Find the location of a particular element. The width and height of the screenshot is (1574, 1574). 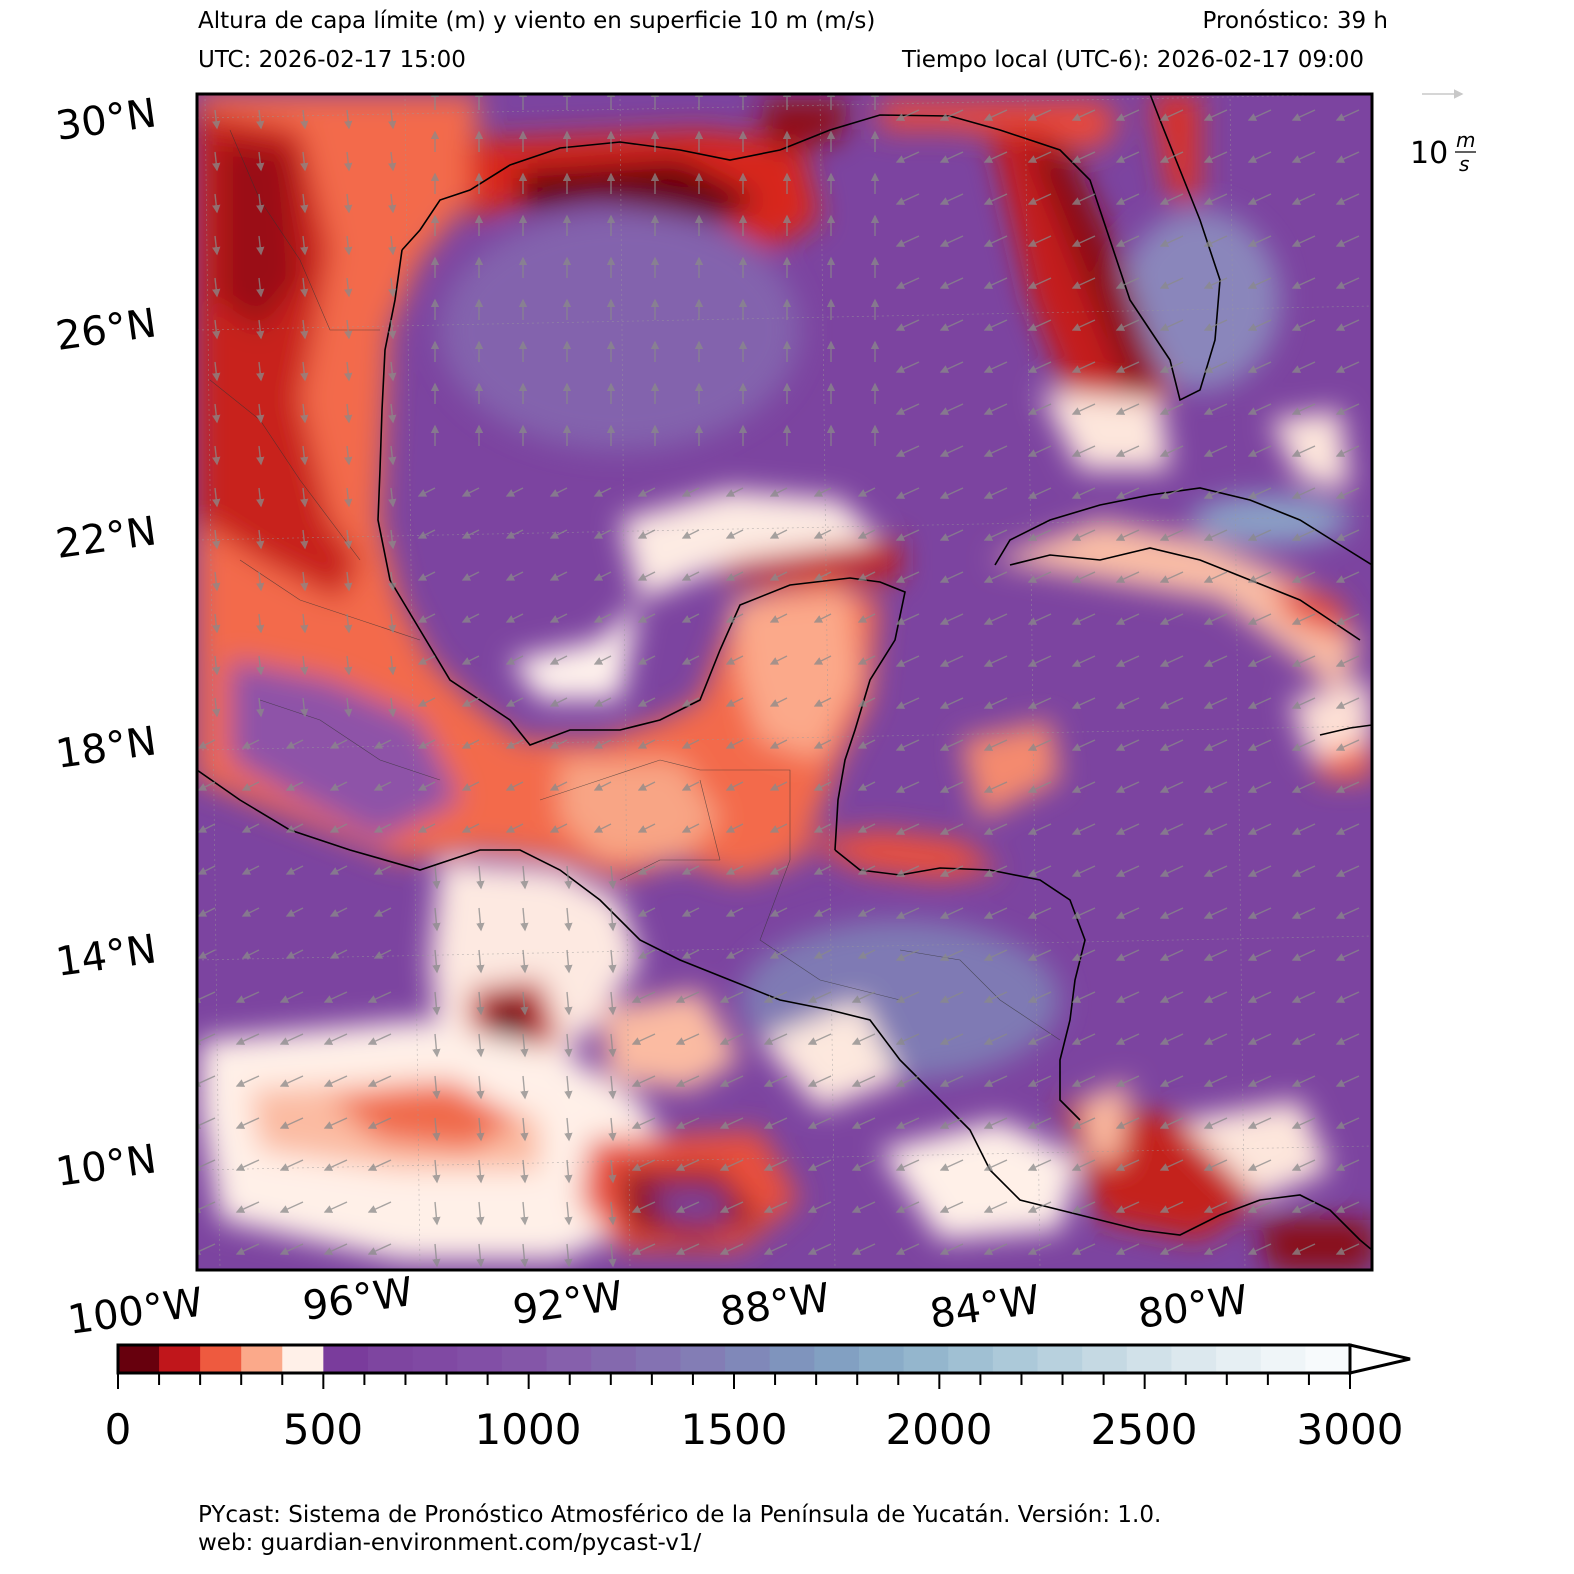

colorbar-tick-0: 0 is located at coordinates (118, 1429).